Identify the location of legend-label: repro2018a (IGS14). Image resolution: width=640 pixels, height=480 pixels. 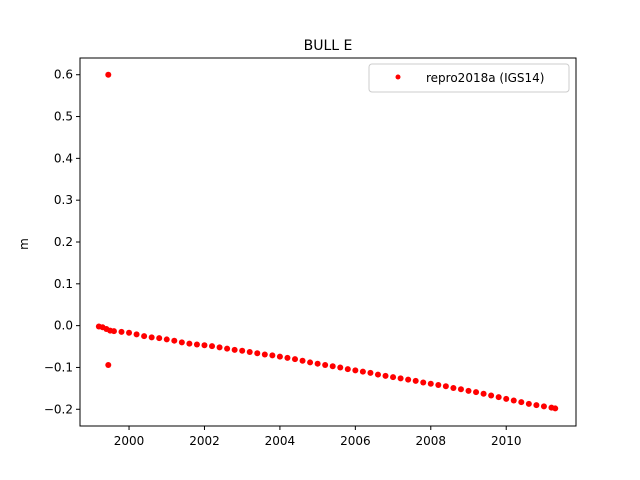
(485, 78).